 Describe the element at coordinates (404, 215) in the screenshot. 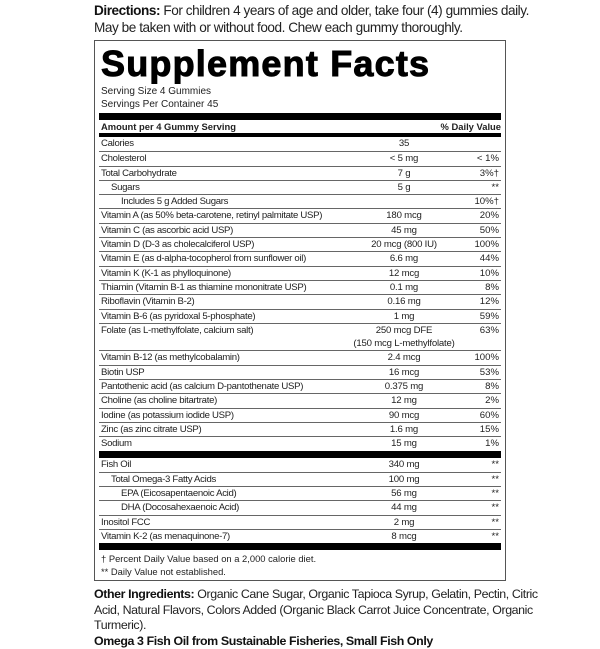

I see `amount-cell: 180 mcg` at that location.